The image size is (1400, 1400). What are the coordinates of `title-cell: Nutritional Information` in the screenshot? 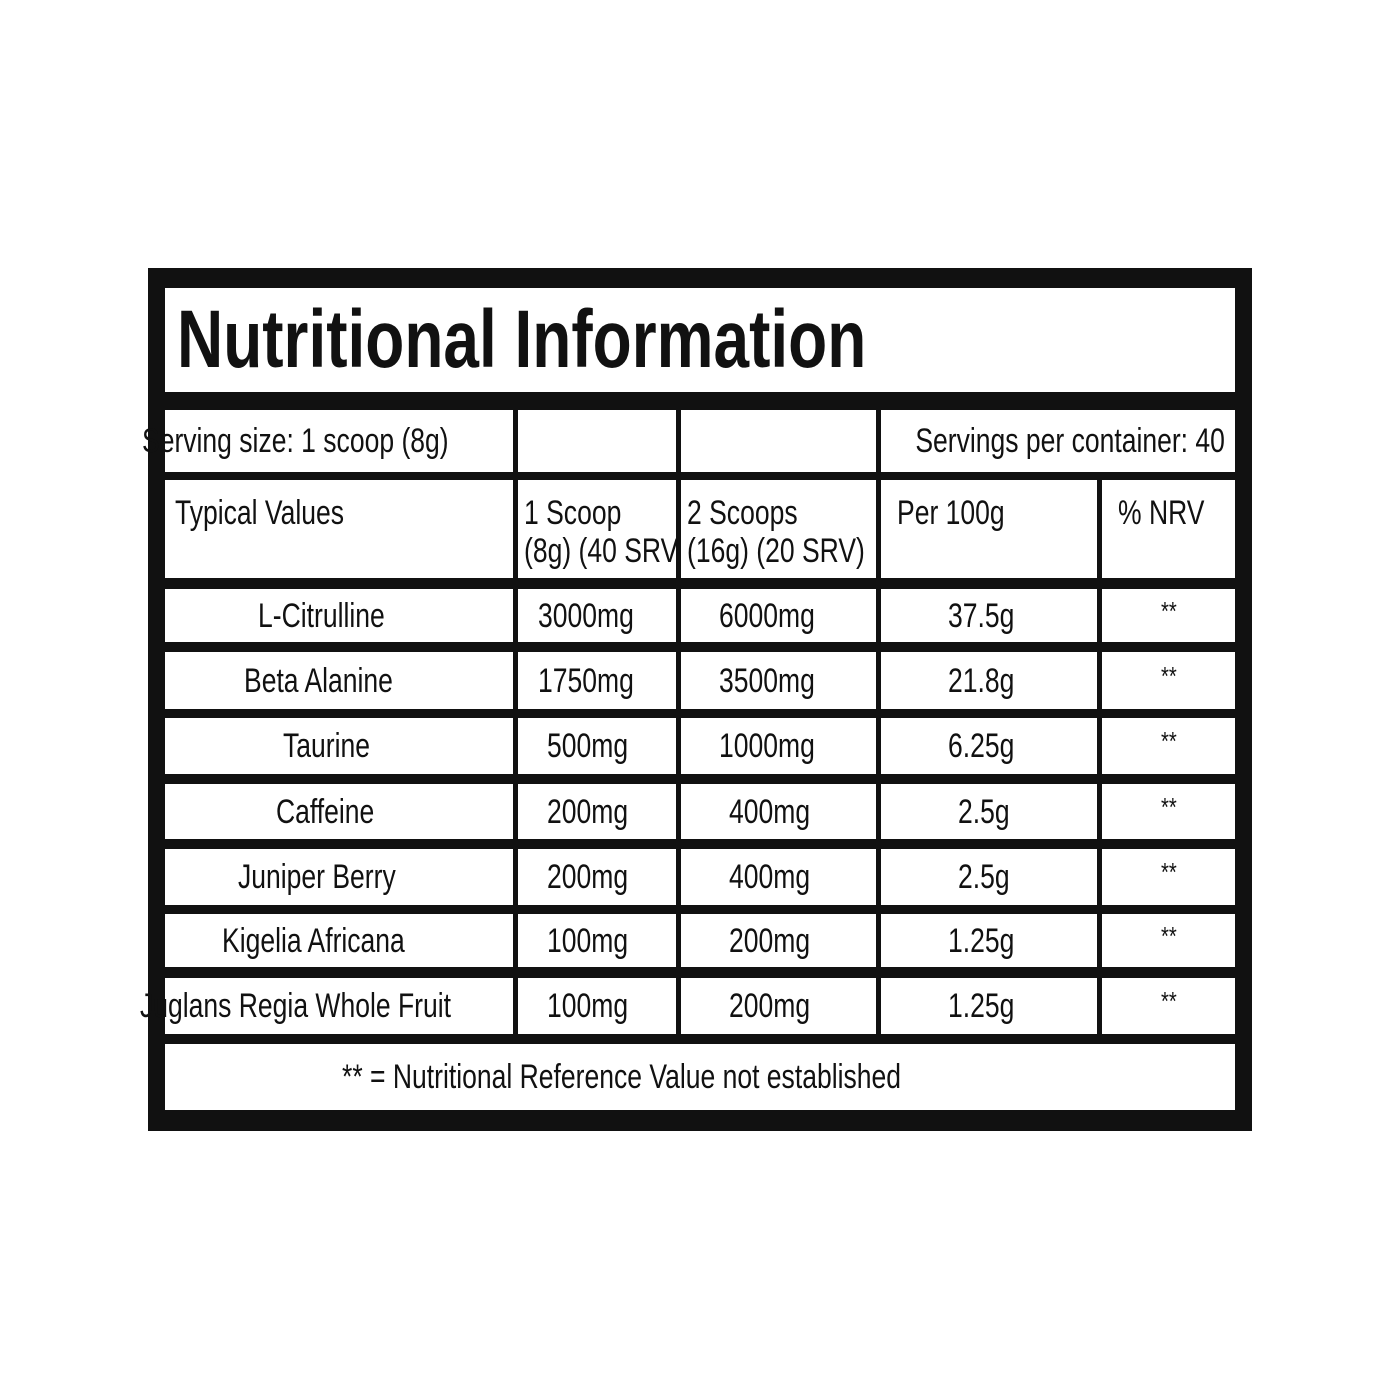 It's located at (700, 340).